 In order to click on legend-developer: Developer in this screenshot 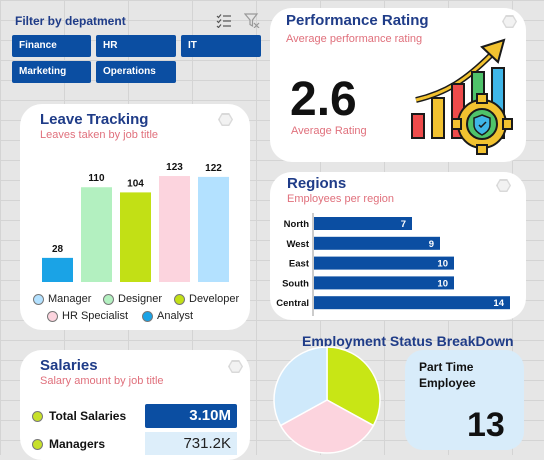, I will do `click(206, 299)`.